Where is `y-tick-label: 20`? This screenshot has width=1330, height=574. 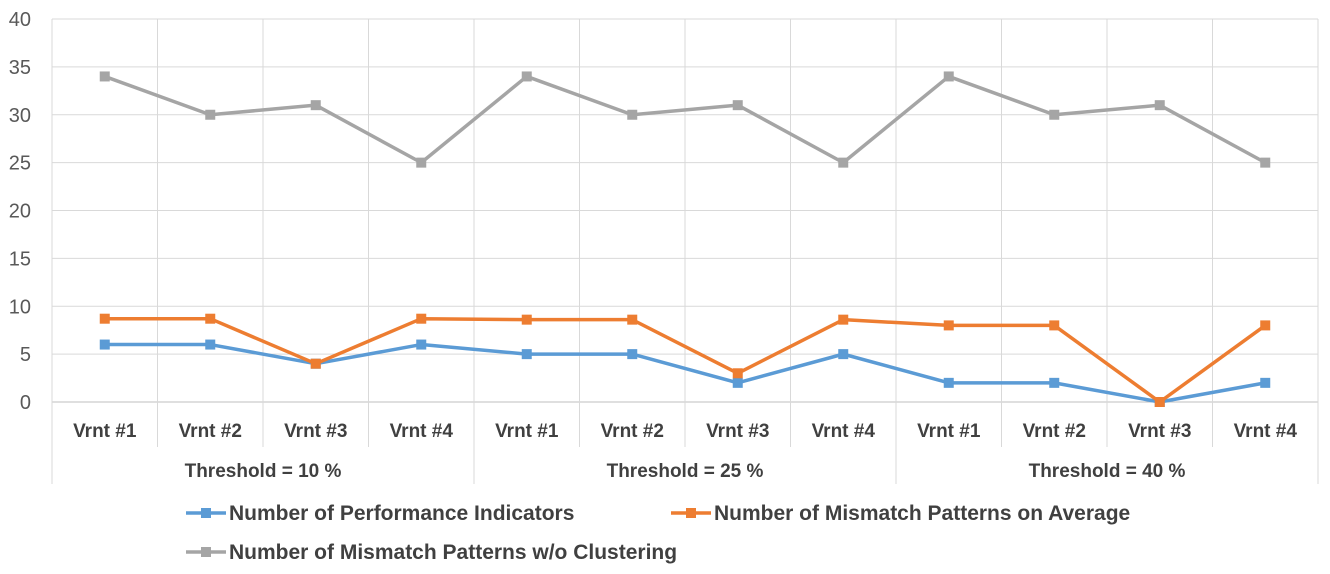 y-tick-label: 20 is located at coordinates (20, 212).